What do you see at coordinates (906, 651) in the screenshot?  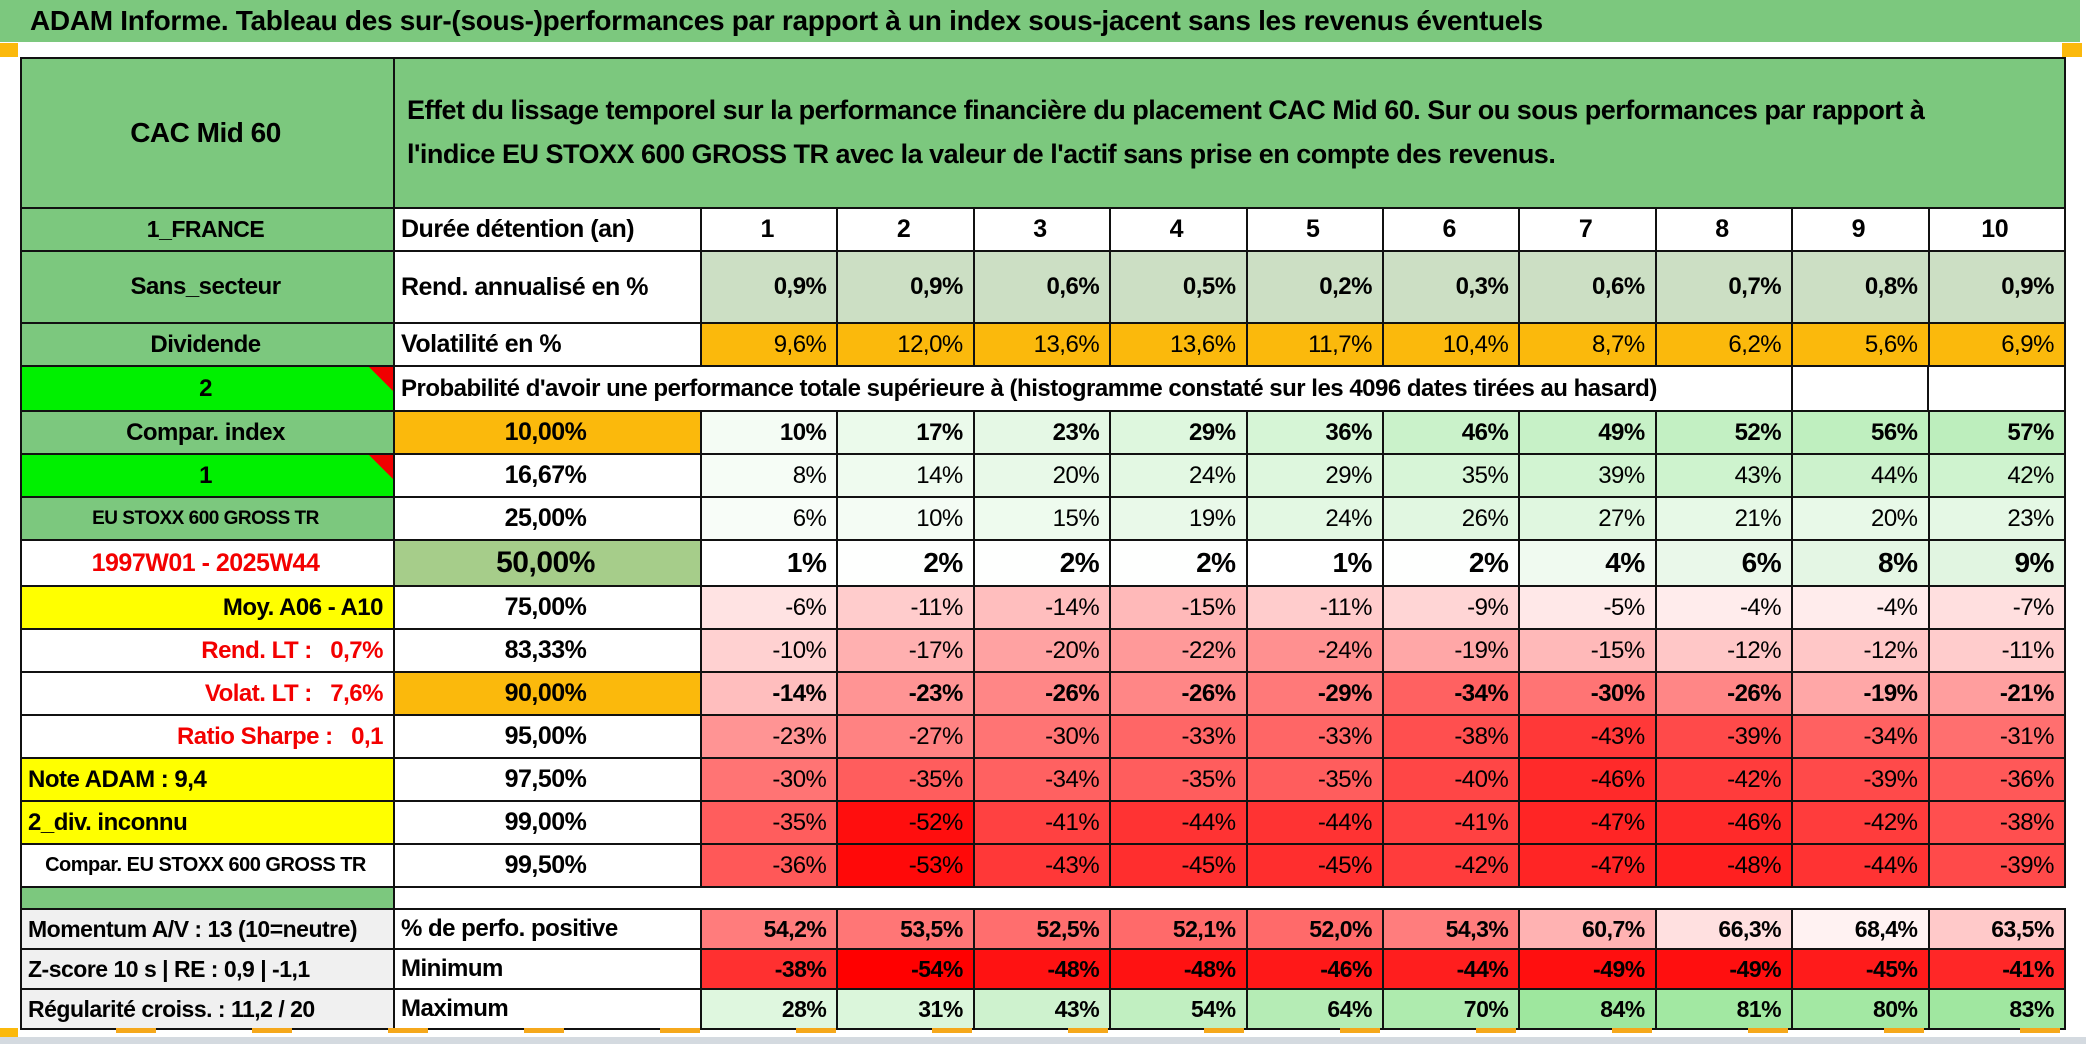 I see `data-cell: -17%` at bounding box center [906, 651].